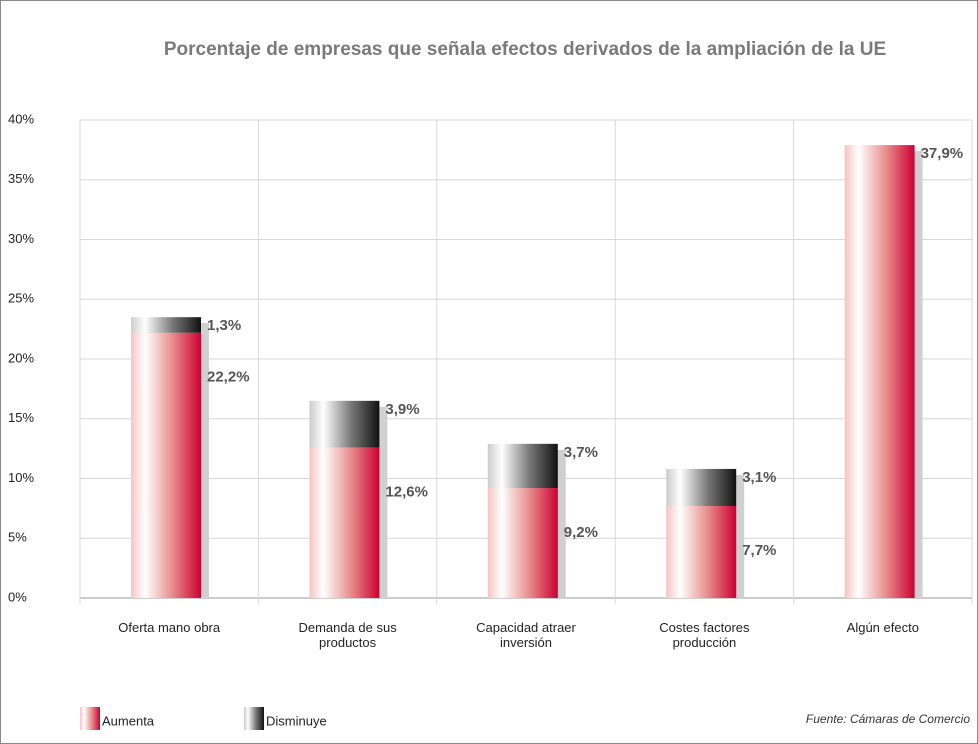 This screenshot has height=744, width=978. What do you see at coordinates (21, 477) in the screenshot?
I see `y-tick-label: 10%` at bounding box center [21, 477].